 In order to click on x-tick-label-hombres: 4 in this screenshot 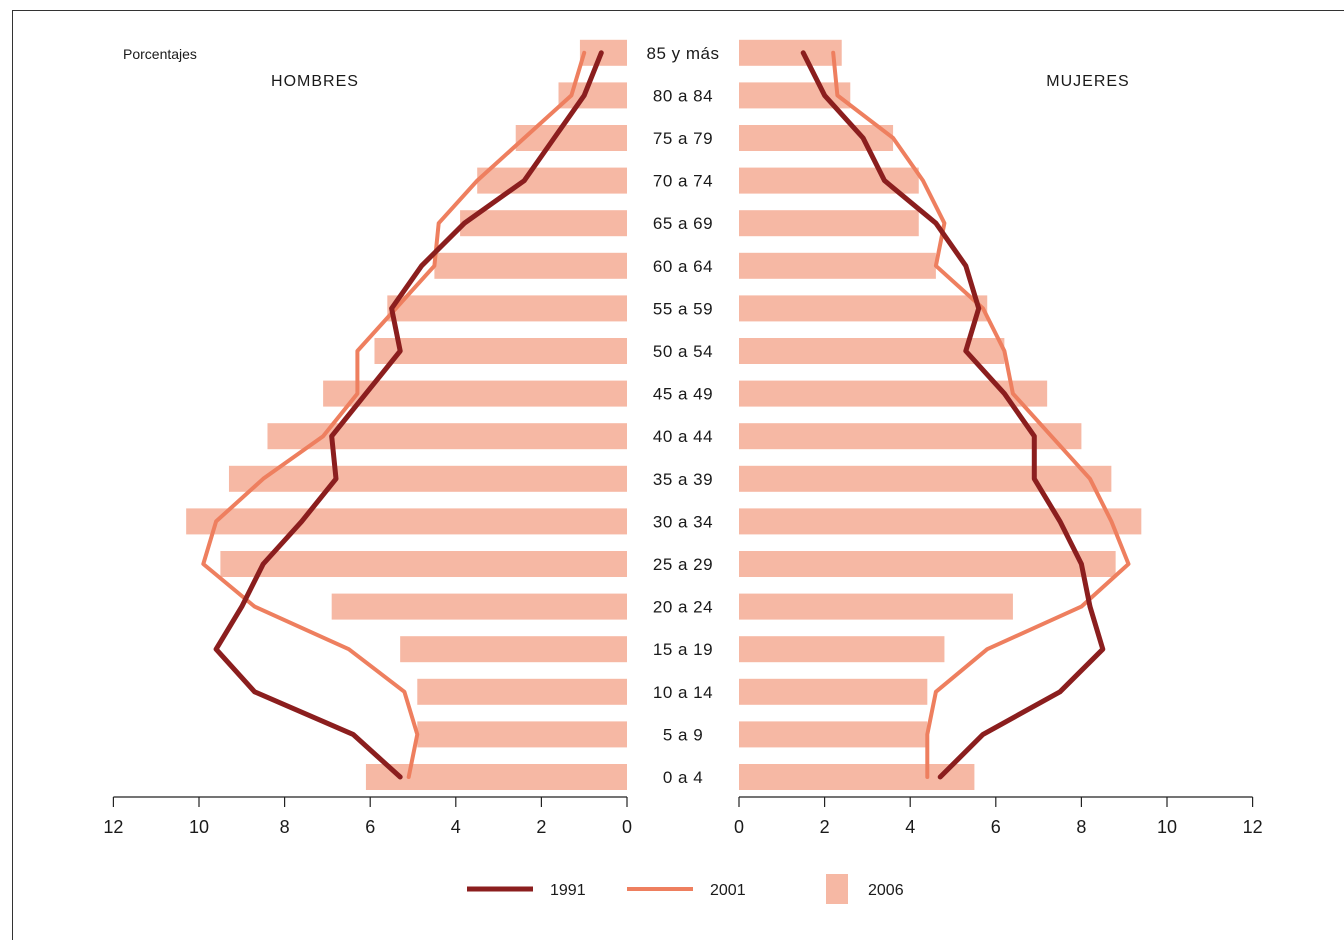, I will do `click(456, 827)`.